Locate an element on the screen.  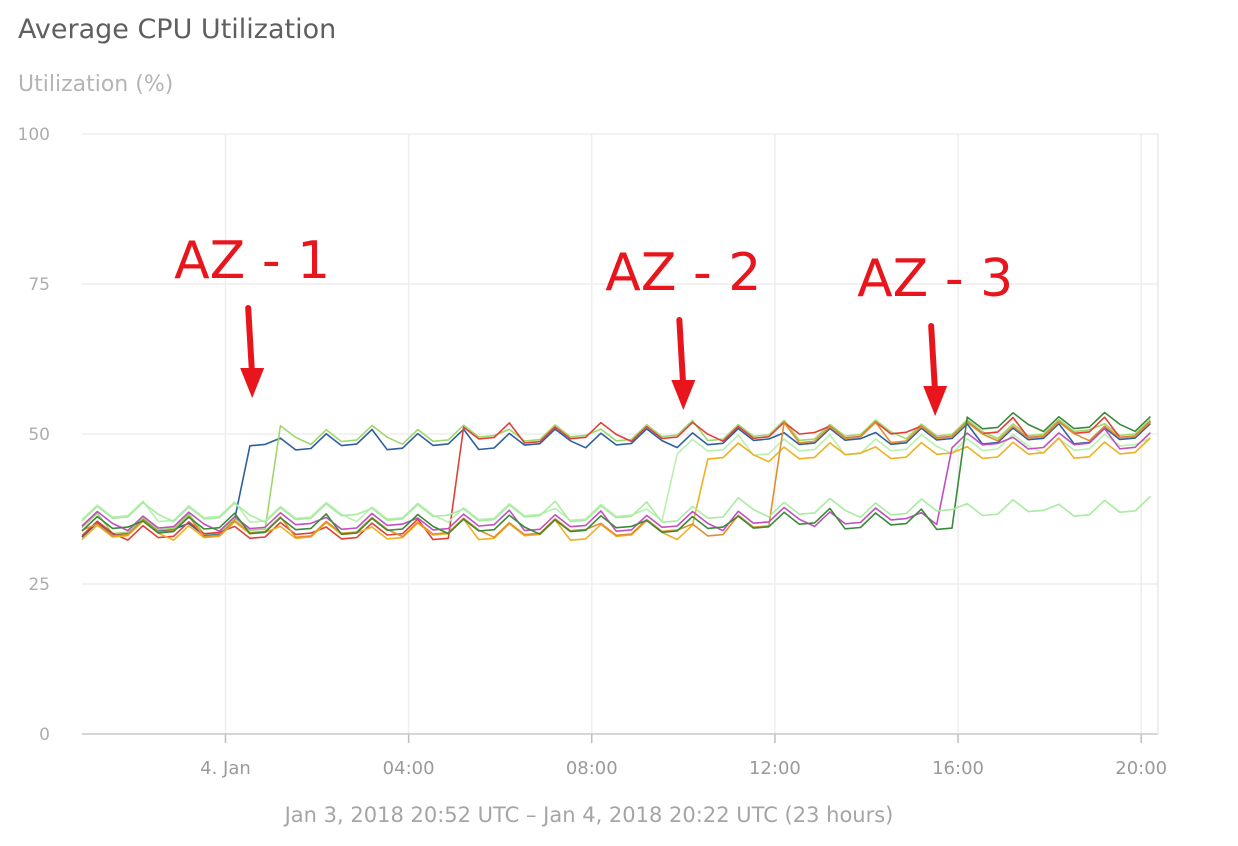
y-tick-label: 75 is located at coordinates (39, 285).